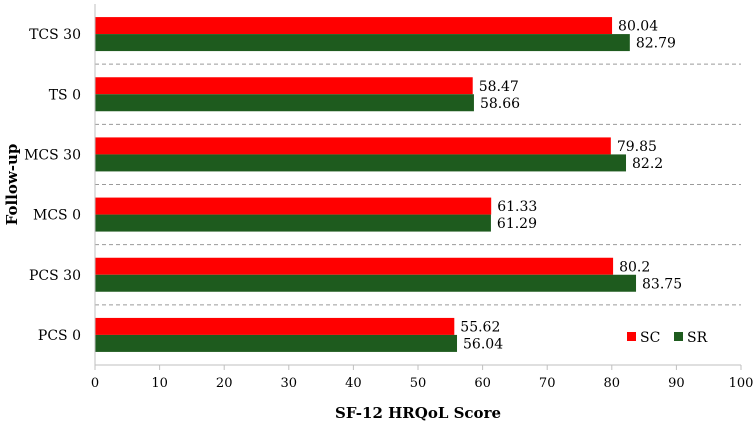 This screenshot has width=754, height=429. I want to click on legend-swatch-sc, so click(631, 336).